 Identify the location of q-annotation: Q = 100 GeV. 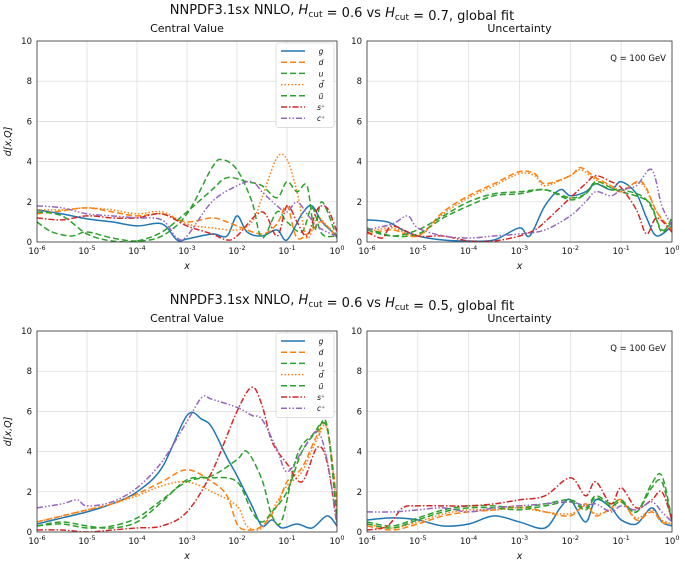
(638, 349).